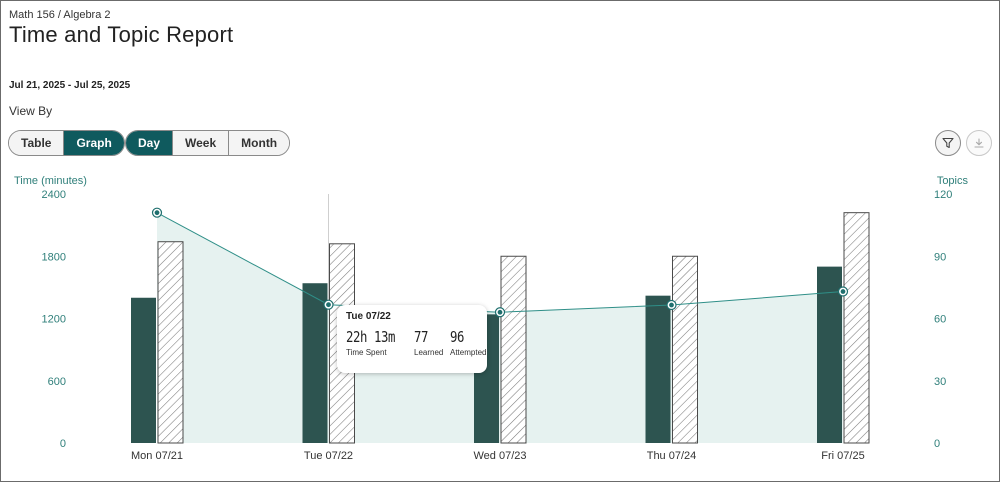 The image size is (1000, 482). What do you see at coordinates (50, 181) in the screenshot?
I see `left-axis-title: Time (minutes)` at bounding box center [50, 181].